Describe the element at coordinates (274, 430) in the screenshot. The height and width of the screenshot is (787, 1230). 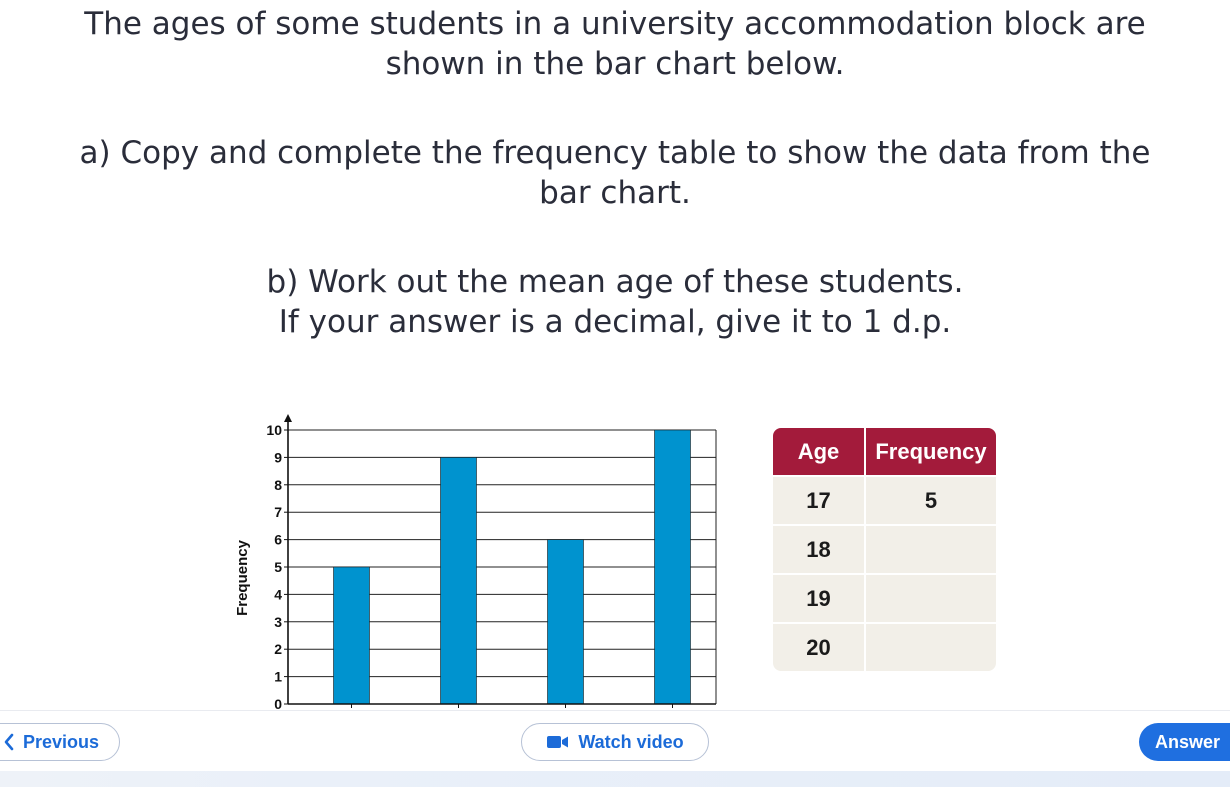
I see `y-tick-label: 10` at that location.